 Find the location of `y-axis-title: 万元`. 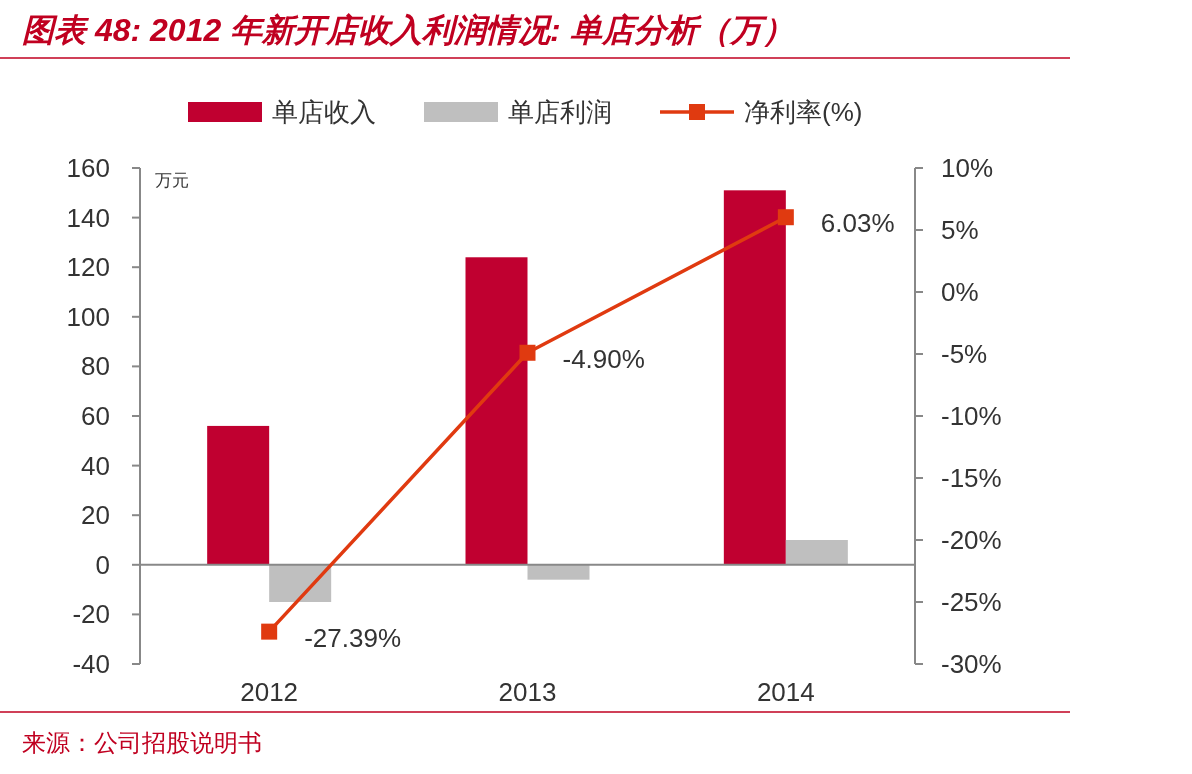

y-axis-title: 万元 is located at coordinates (172, 180).